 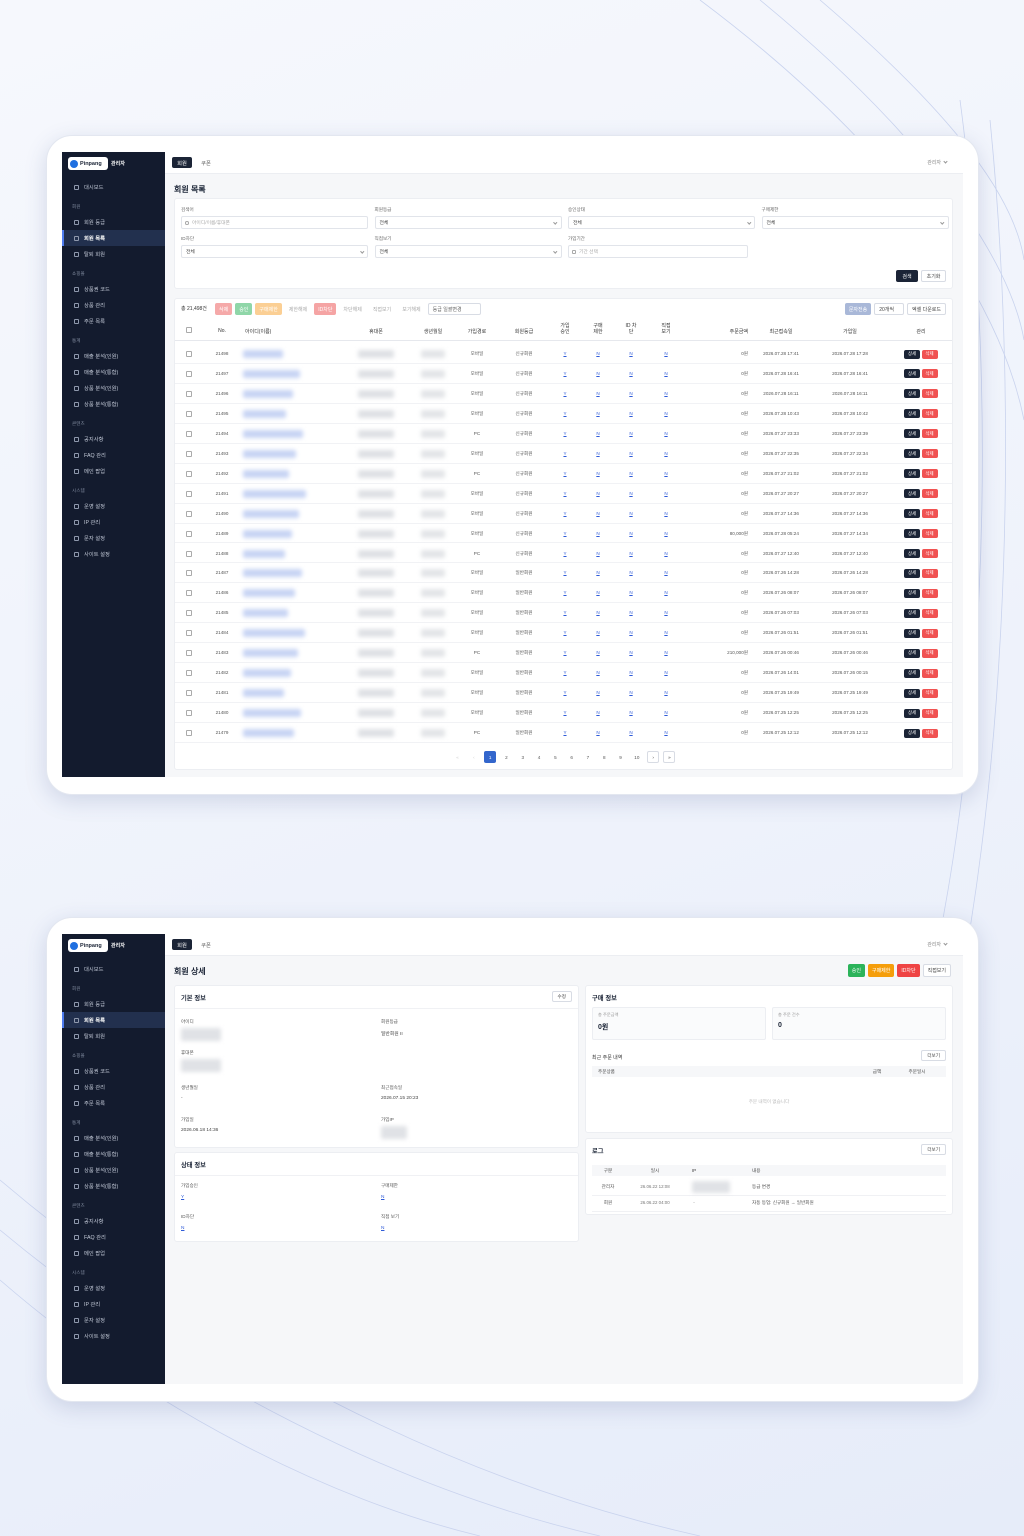 What do you see at coordinates (934, 945) in the screenshot?
I see `user-menu: 관리자` at bounding box center [934, 945].